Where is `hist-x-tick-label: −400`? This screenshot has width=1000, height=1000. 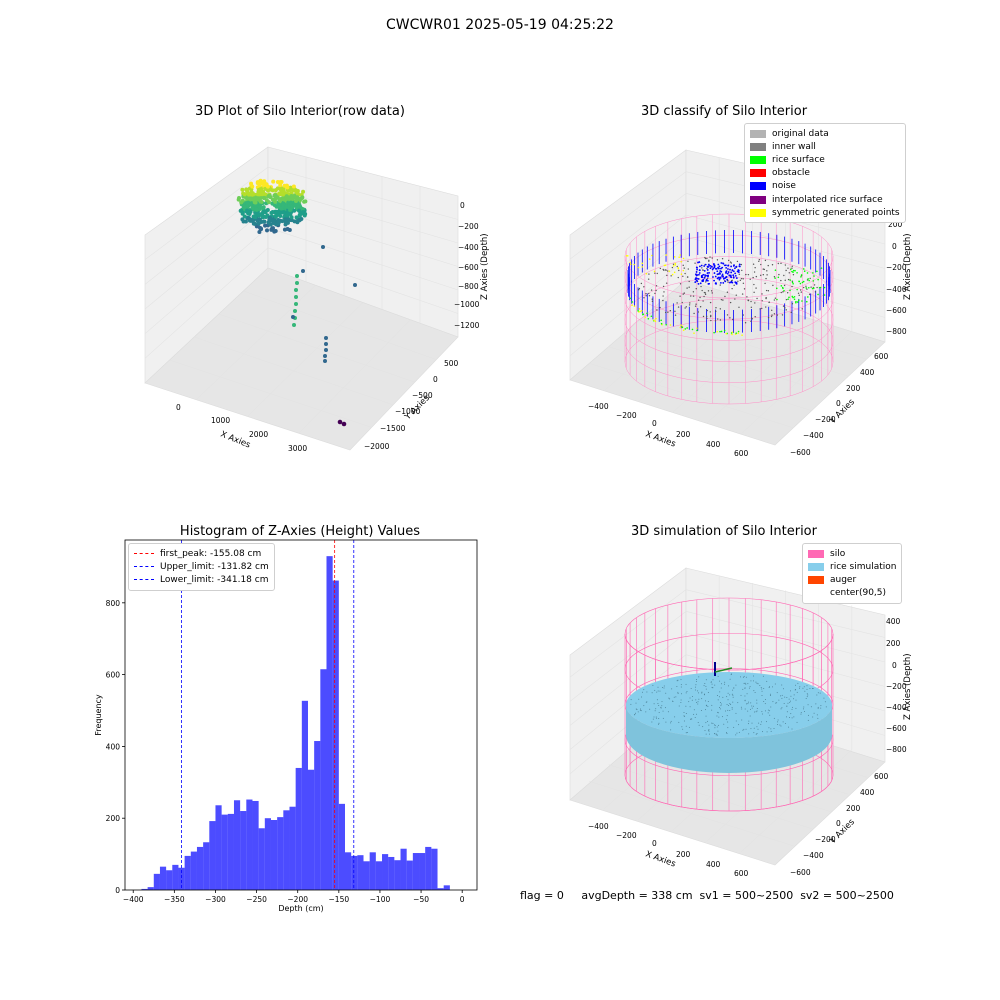 hist-x-tick-label: −400 is located at coordinates (133, 899).